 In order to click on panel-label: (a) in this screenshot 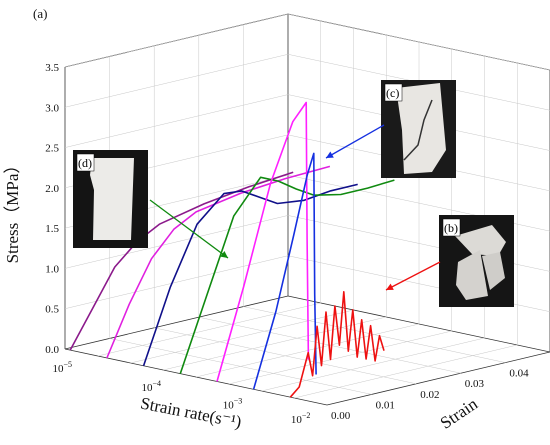, I will do `click(40, 13)`.